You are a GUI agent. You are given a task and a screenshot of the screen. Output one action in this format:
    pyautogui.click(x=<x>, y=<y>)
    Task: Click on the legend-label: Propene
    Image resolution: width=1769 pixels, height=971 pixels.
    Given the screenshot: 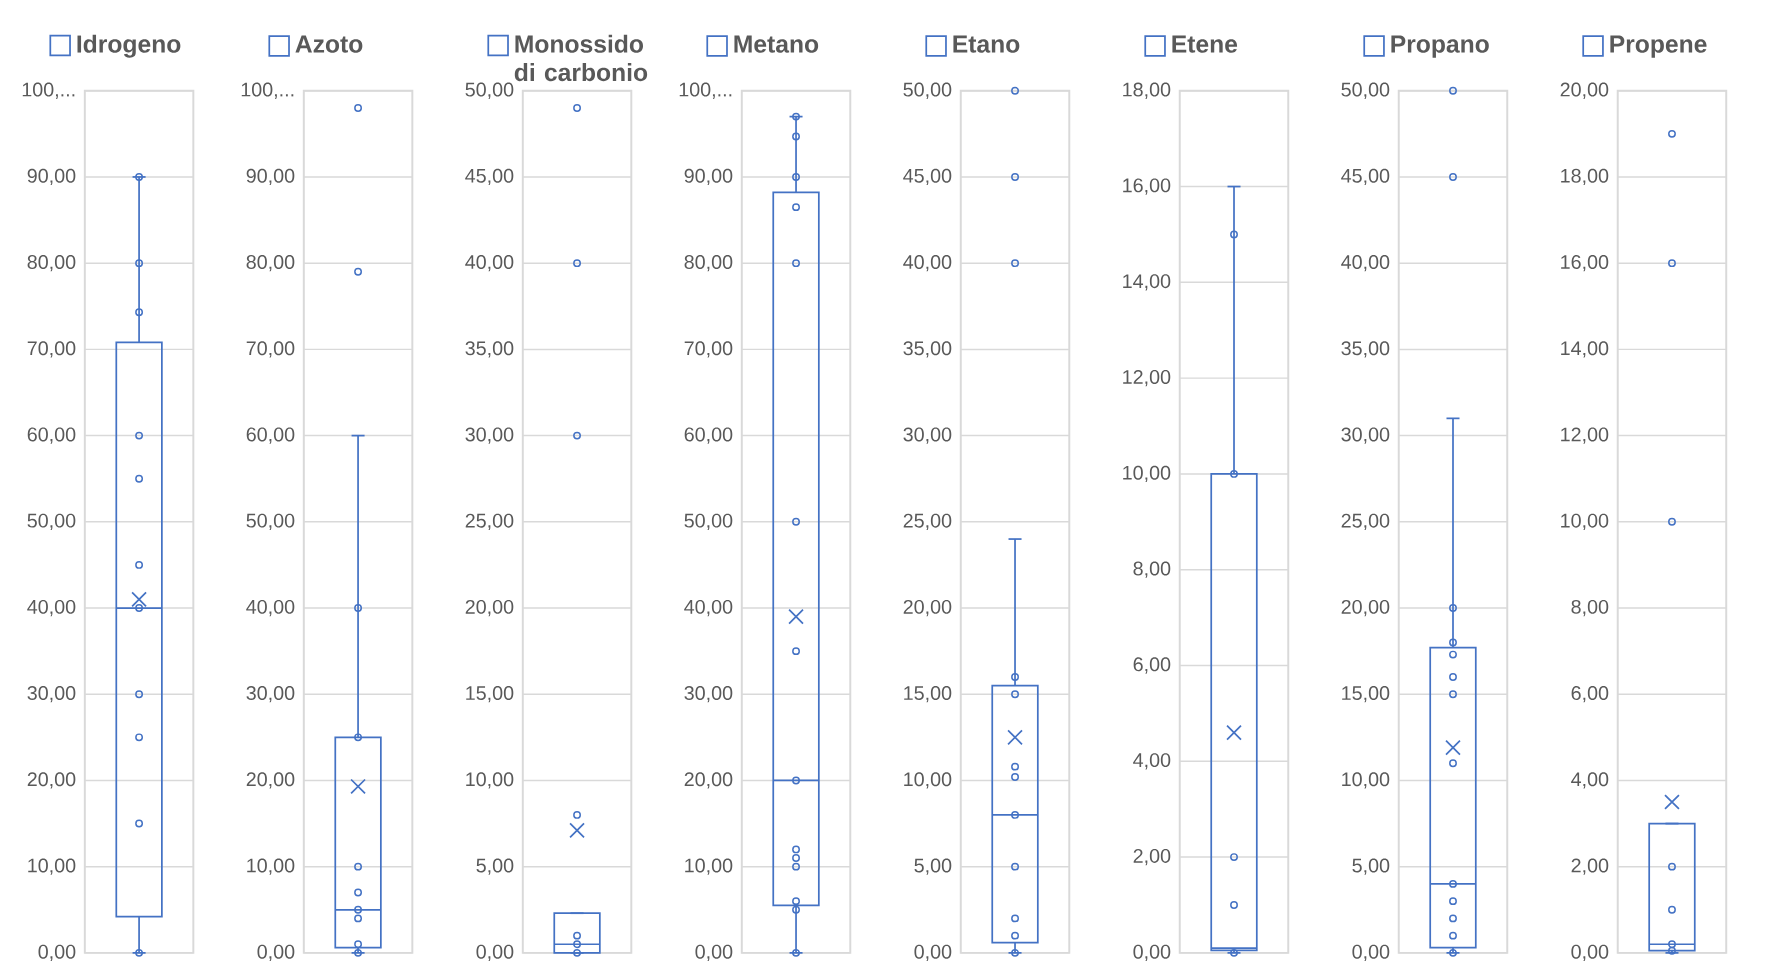 What is the action you would take?
    pyautogui.click(x=1658, y=46)
    